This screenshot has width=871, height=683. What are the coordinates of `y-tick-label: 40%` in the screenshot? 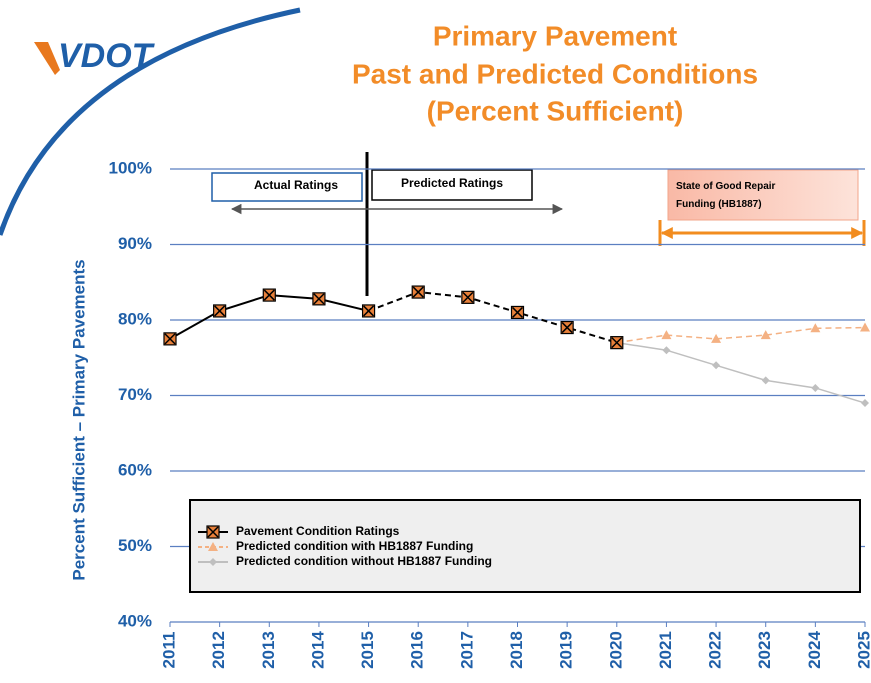 It's located at (135, 620).